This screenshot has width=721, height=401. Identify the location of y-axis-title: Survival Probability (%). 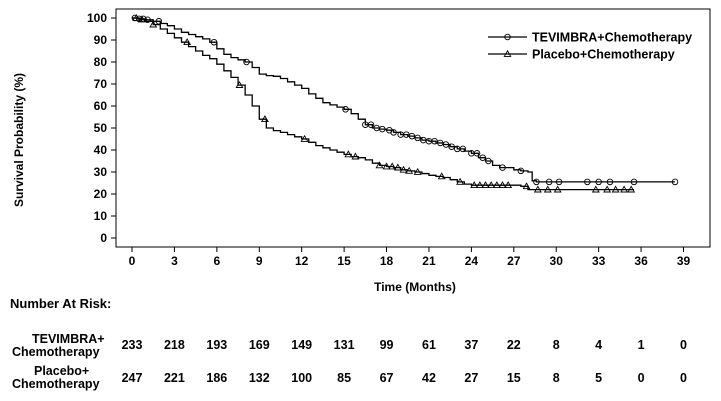
(19, 140).